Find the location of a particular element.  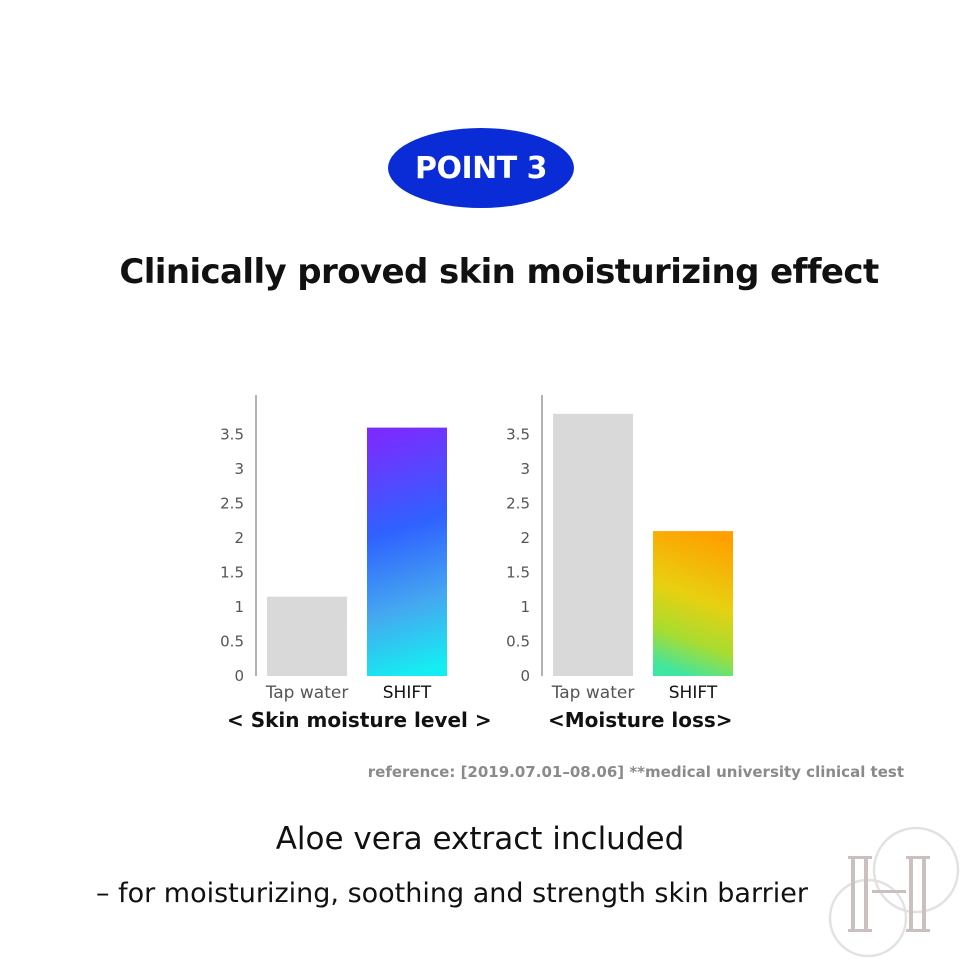

skin-moisture-chart: 0 0.5 1 1.5 2 2.5 3 3.5 Tap water SHIFT is located at coordinates (354, 565).